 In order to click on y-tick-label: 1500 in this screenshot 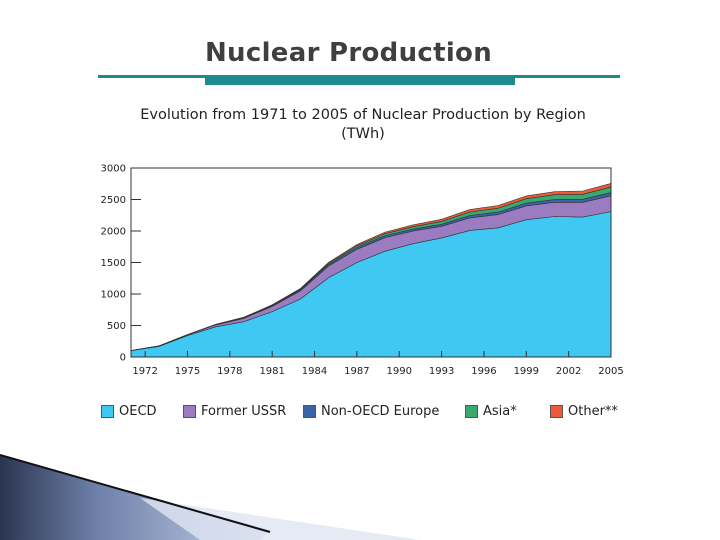, I will do `click(113, 263)`.